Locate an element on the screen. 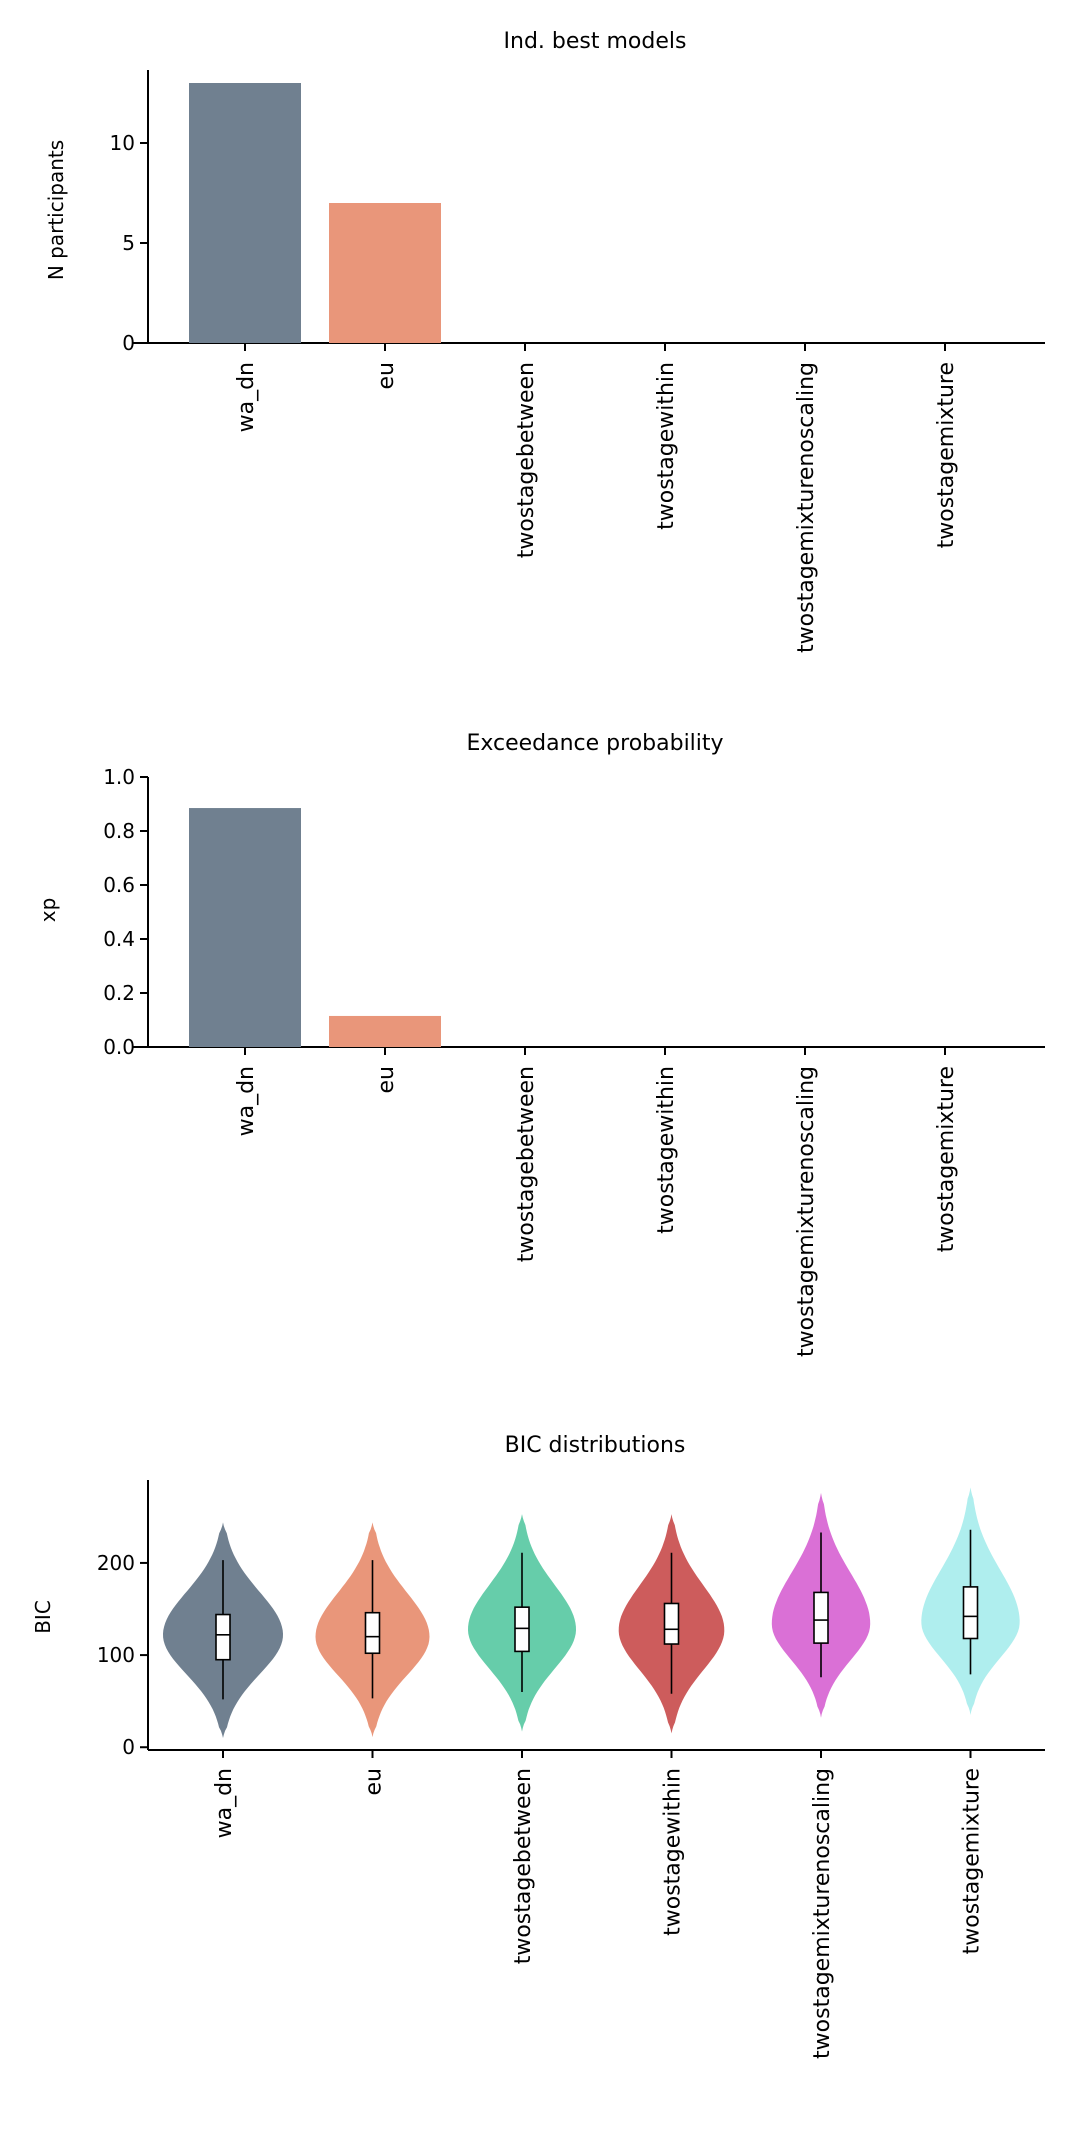 Image resolution: width=1068 pixels, height=2130 pixels. y-tick-label: 0.0 is located at coordinates (119, 1047).